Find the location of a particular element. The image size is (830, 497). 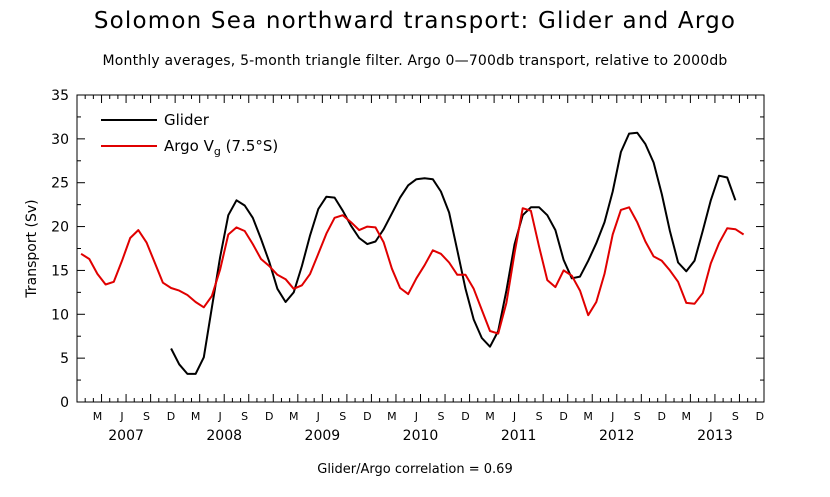

y-tick-label: 10 is located at coordinates (60, 315).